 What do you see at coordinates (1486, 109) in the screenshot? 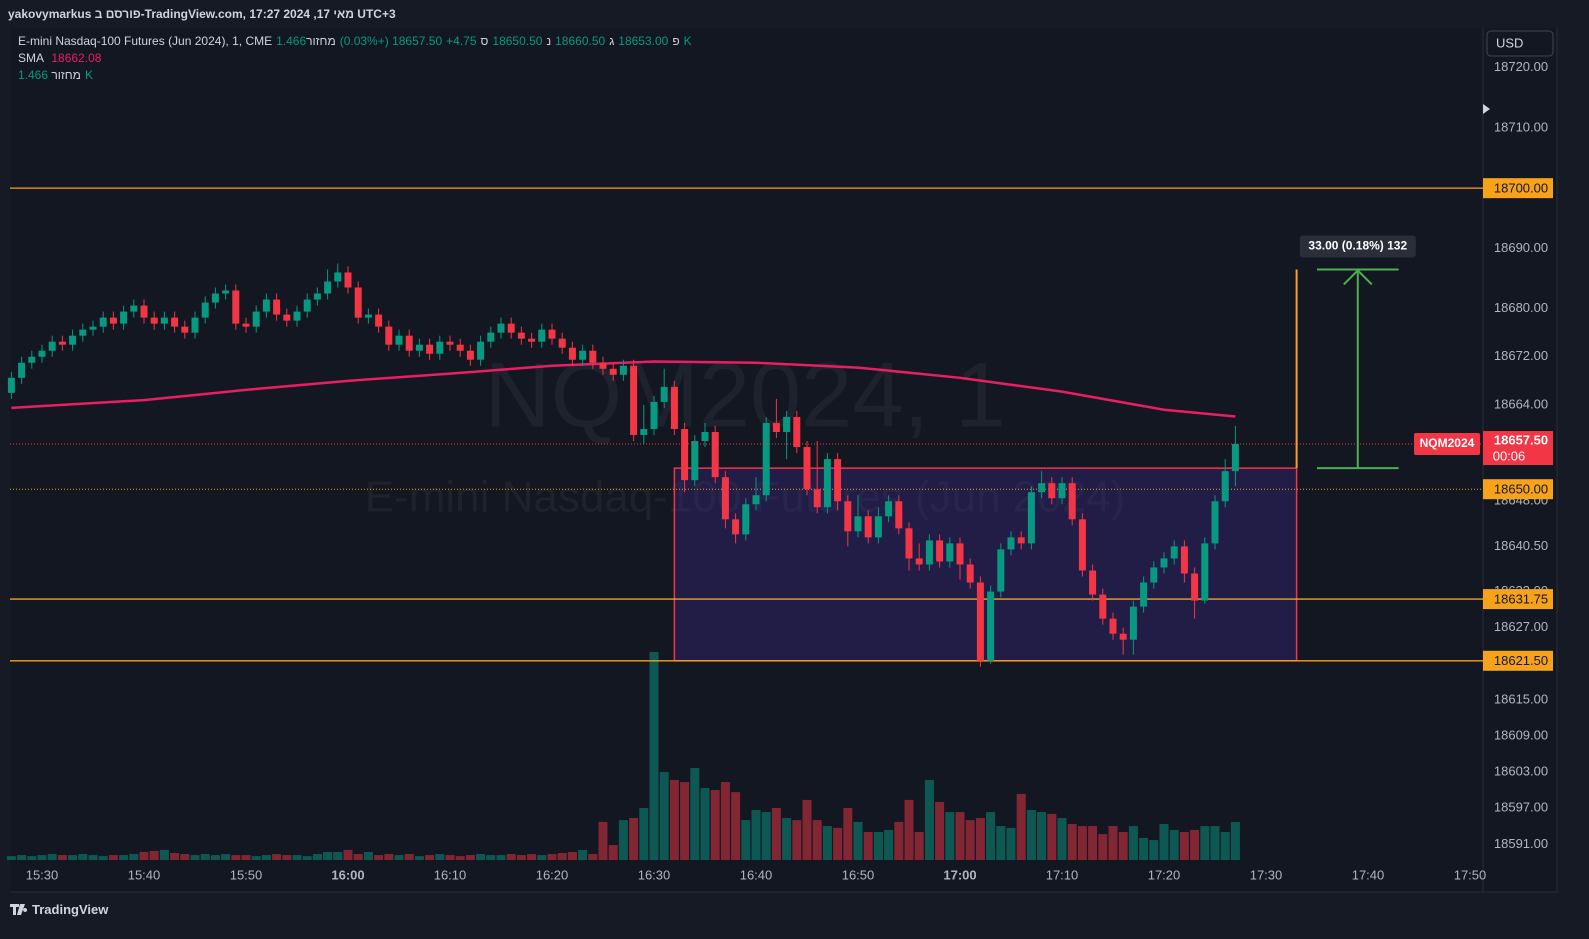
I see `scroll-icon` at bounding box center [1486, 109].